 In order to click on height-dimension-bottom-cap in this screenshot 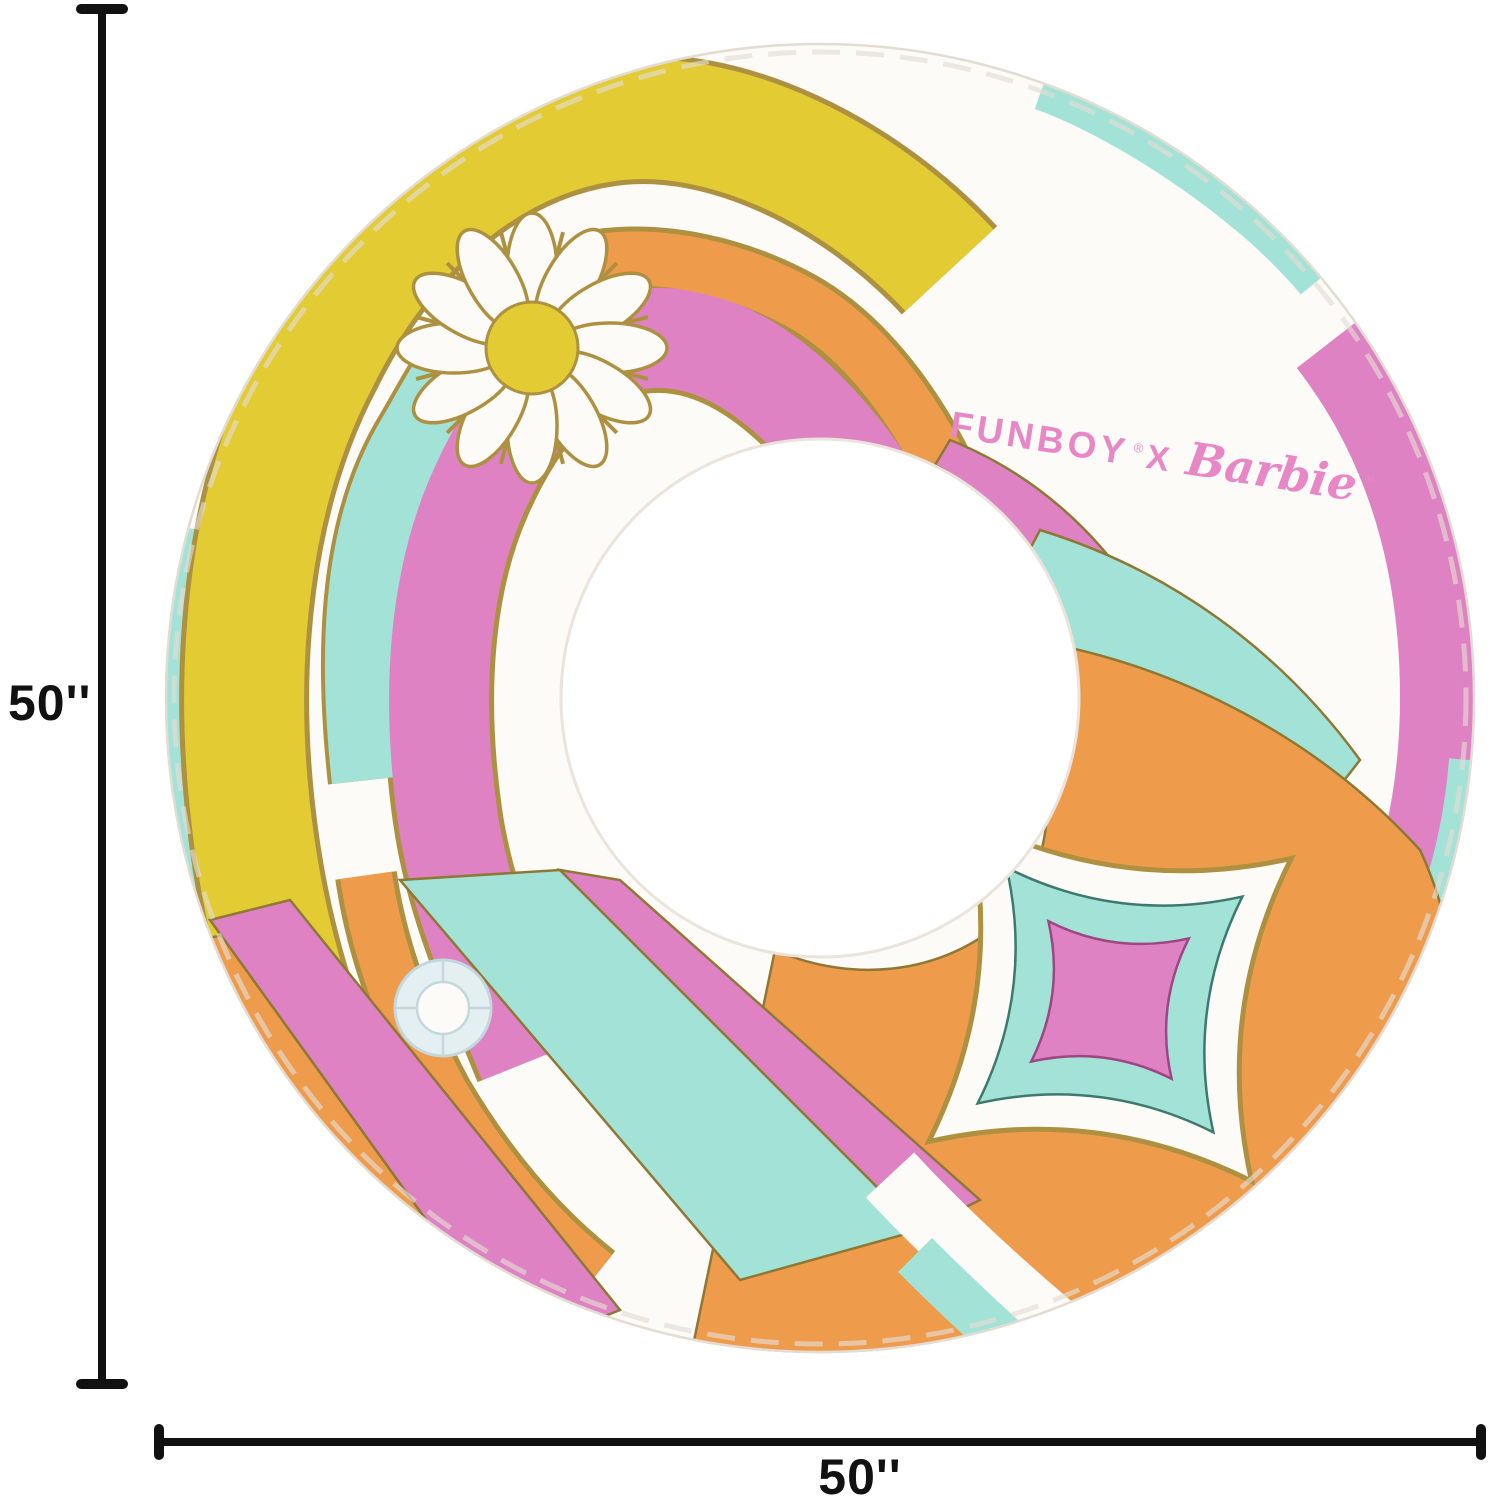, I will do `click(102, 1384)`.